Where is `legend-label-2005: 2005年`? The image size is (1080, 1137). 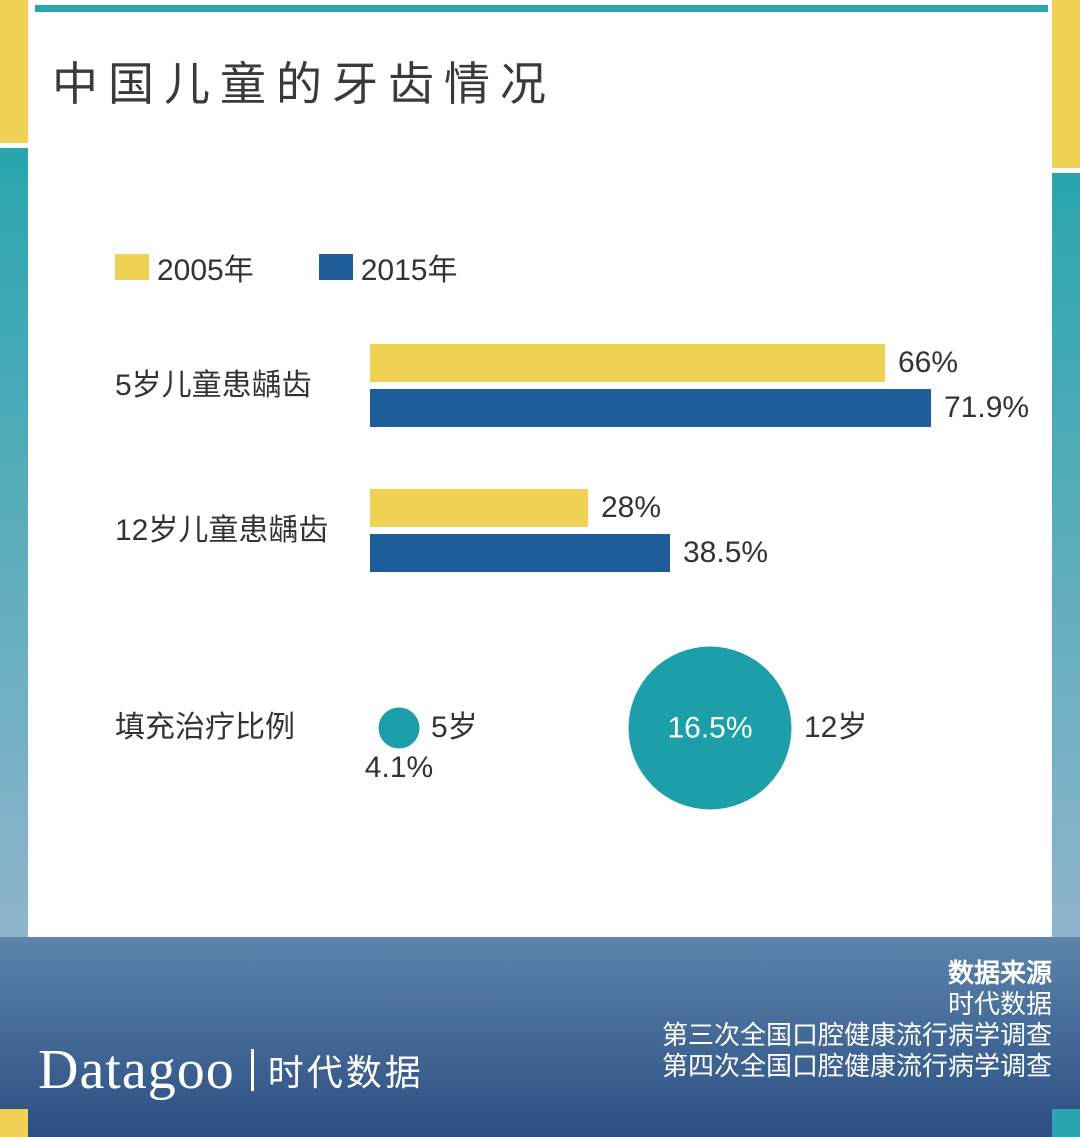
legend-label-2005: 2005年 is located at coordinates (205, 270).